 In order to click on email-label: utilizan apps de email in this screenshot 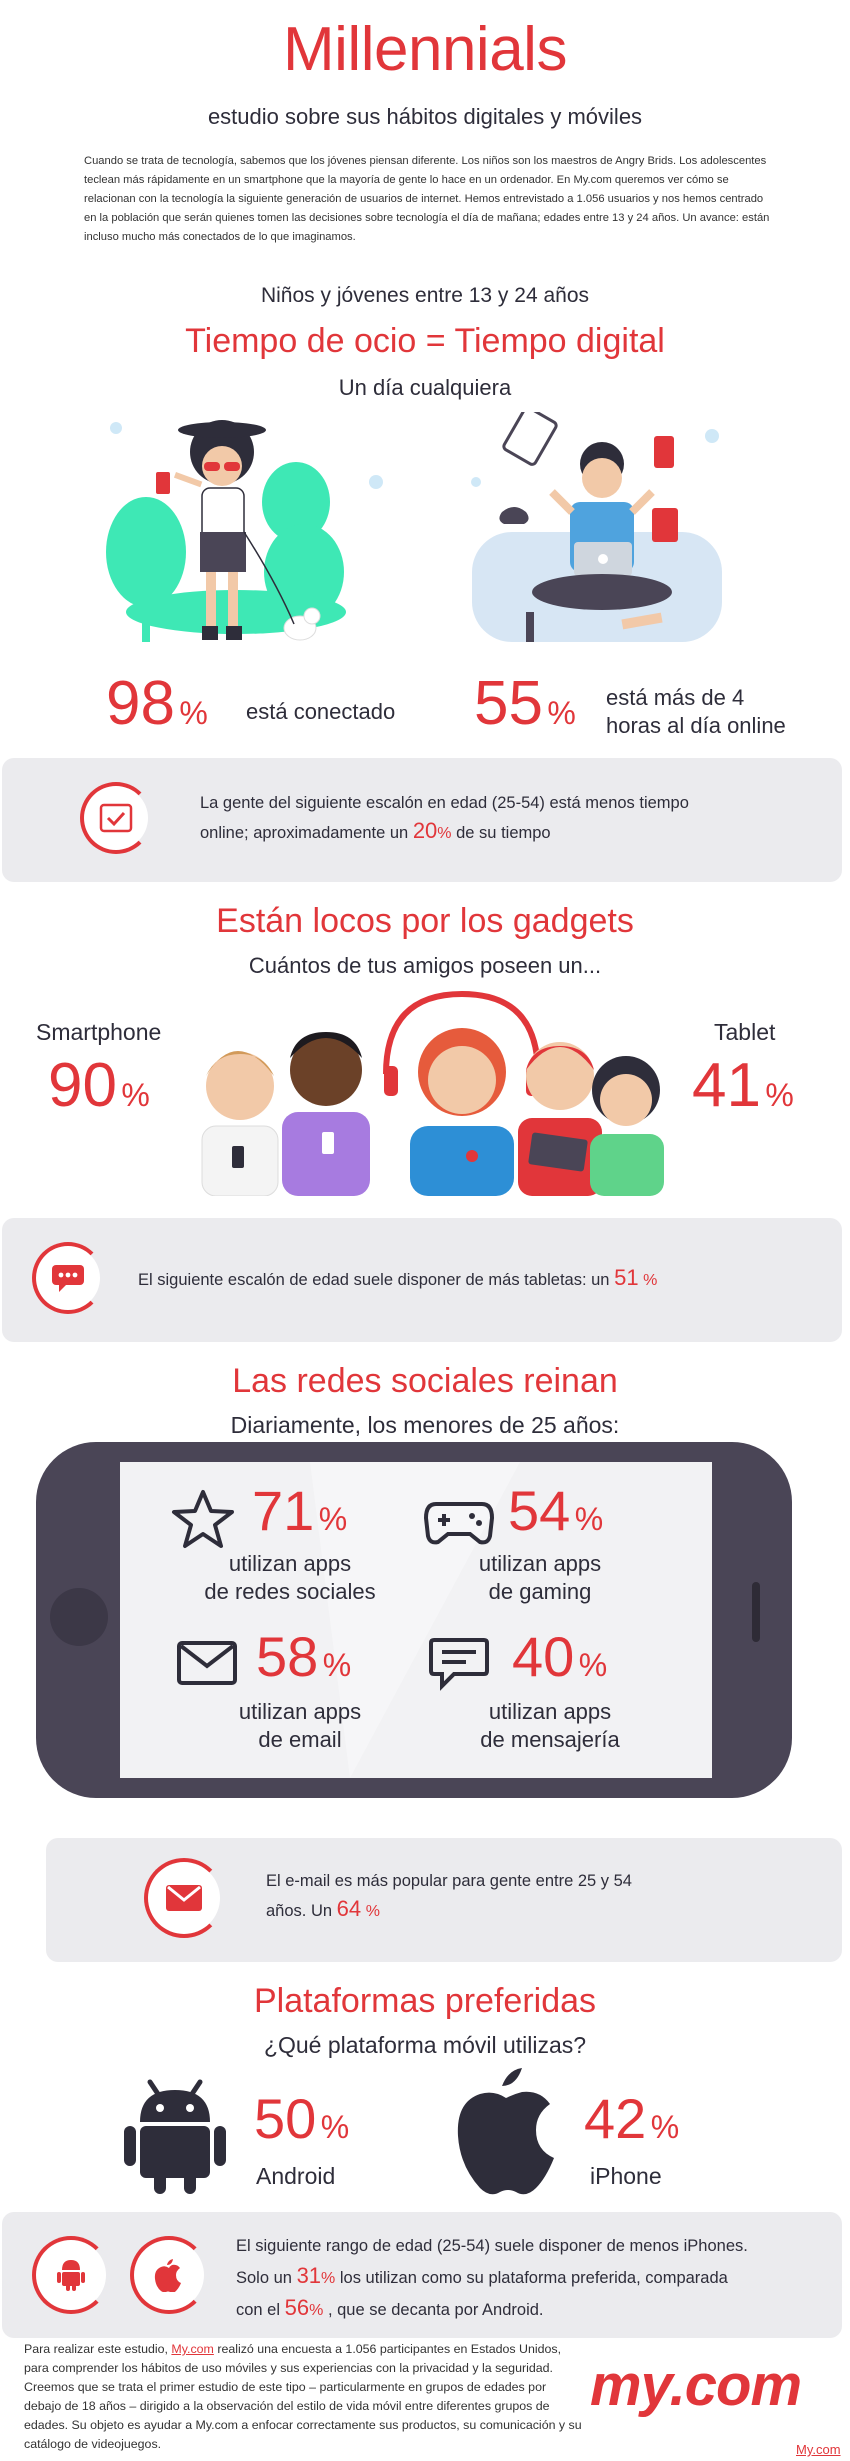, I will do `click(300, 1726)`.